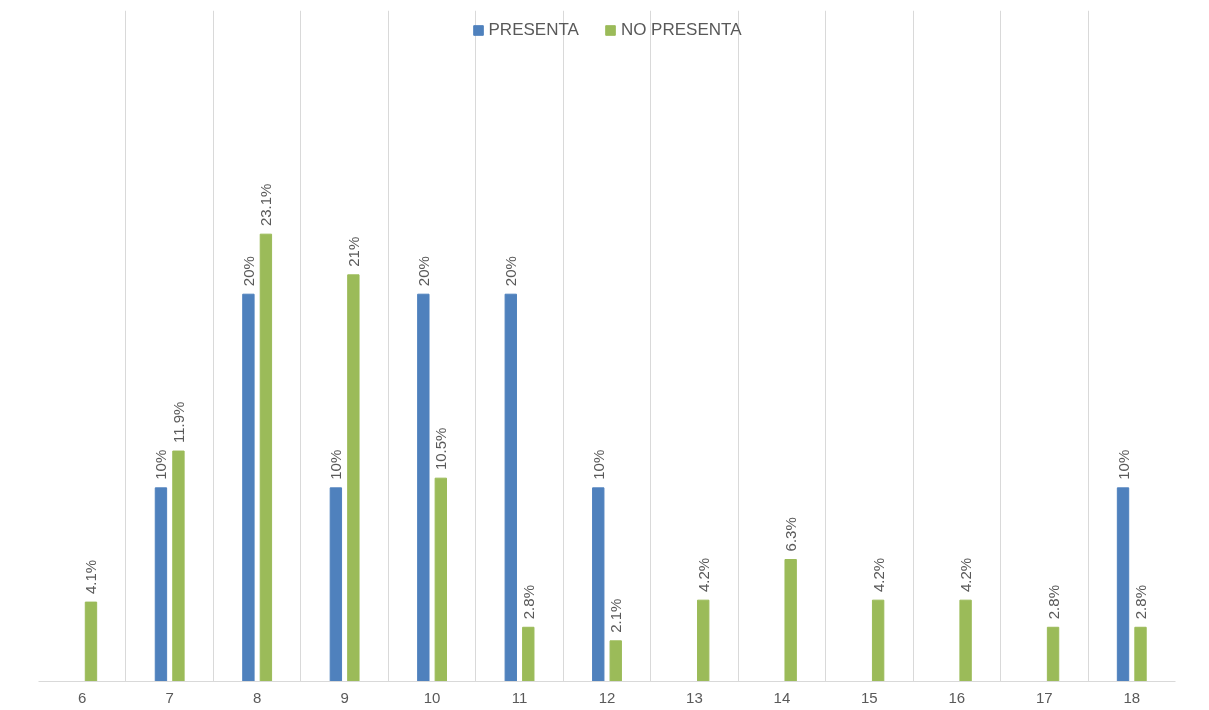 The width and height of the screenshot is (1209, 710). Describe the element at coordinates (1044, 697) in the screenshot. I see `x-tick-label: 17` at that location.